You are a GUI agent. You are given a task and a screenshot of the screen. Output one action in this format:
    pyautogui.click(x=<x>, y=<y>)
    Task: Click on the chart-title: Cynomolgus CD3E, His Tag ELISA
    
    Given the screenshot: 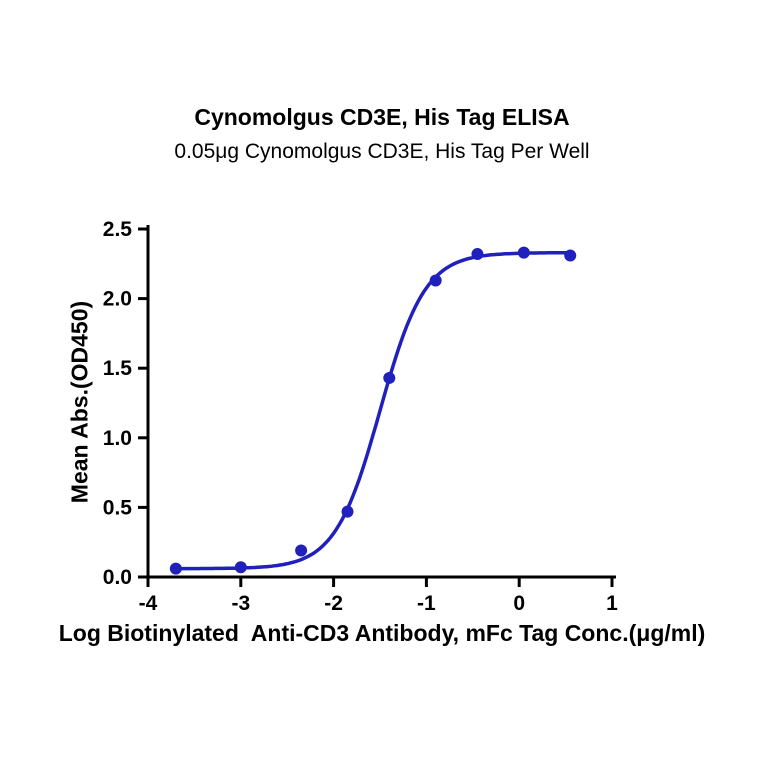 What is the action you would take?
    pyautogui.click(x=382, y=117)
    